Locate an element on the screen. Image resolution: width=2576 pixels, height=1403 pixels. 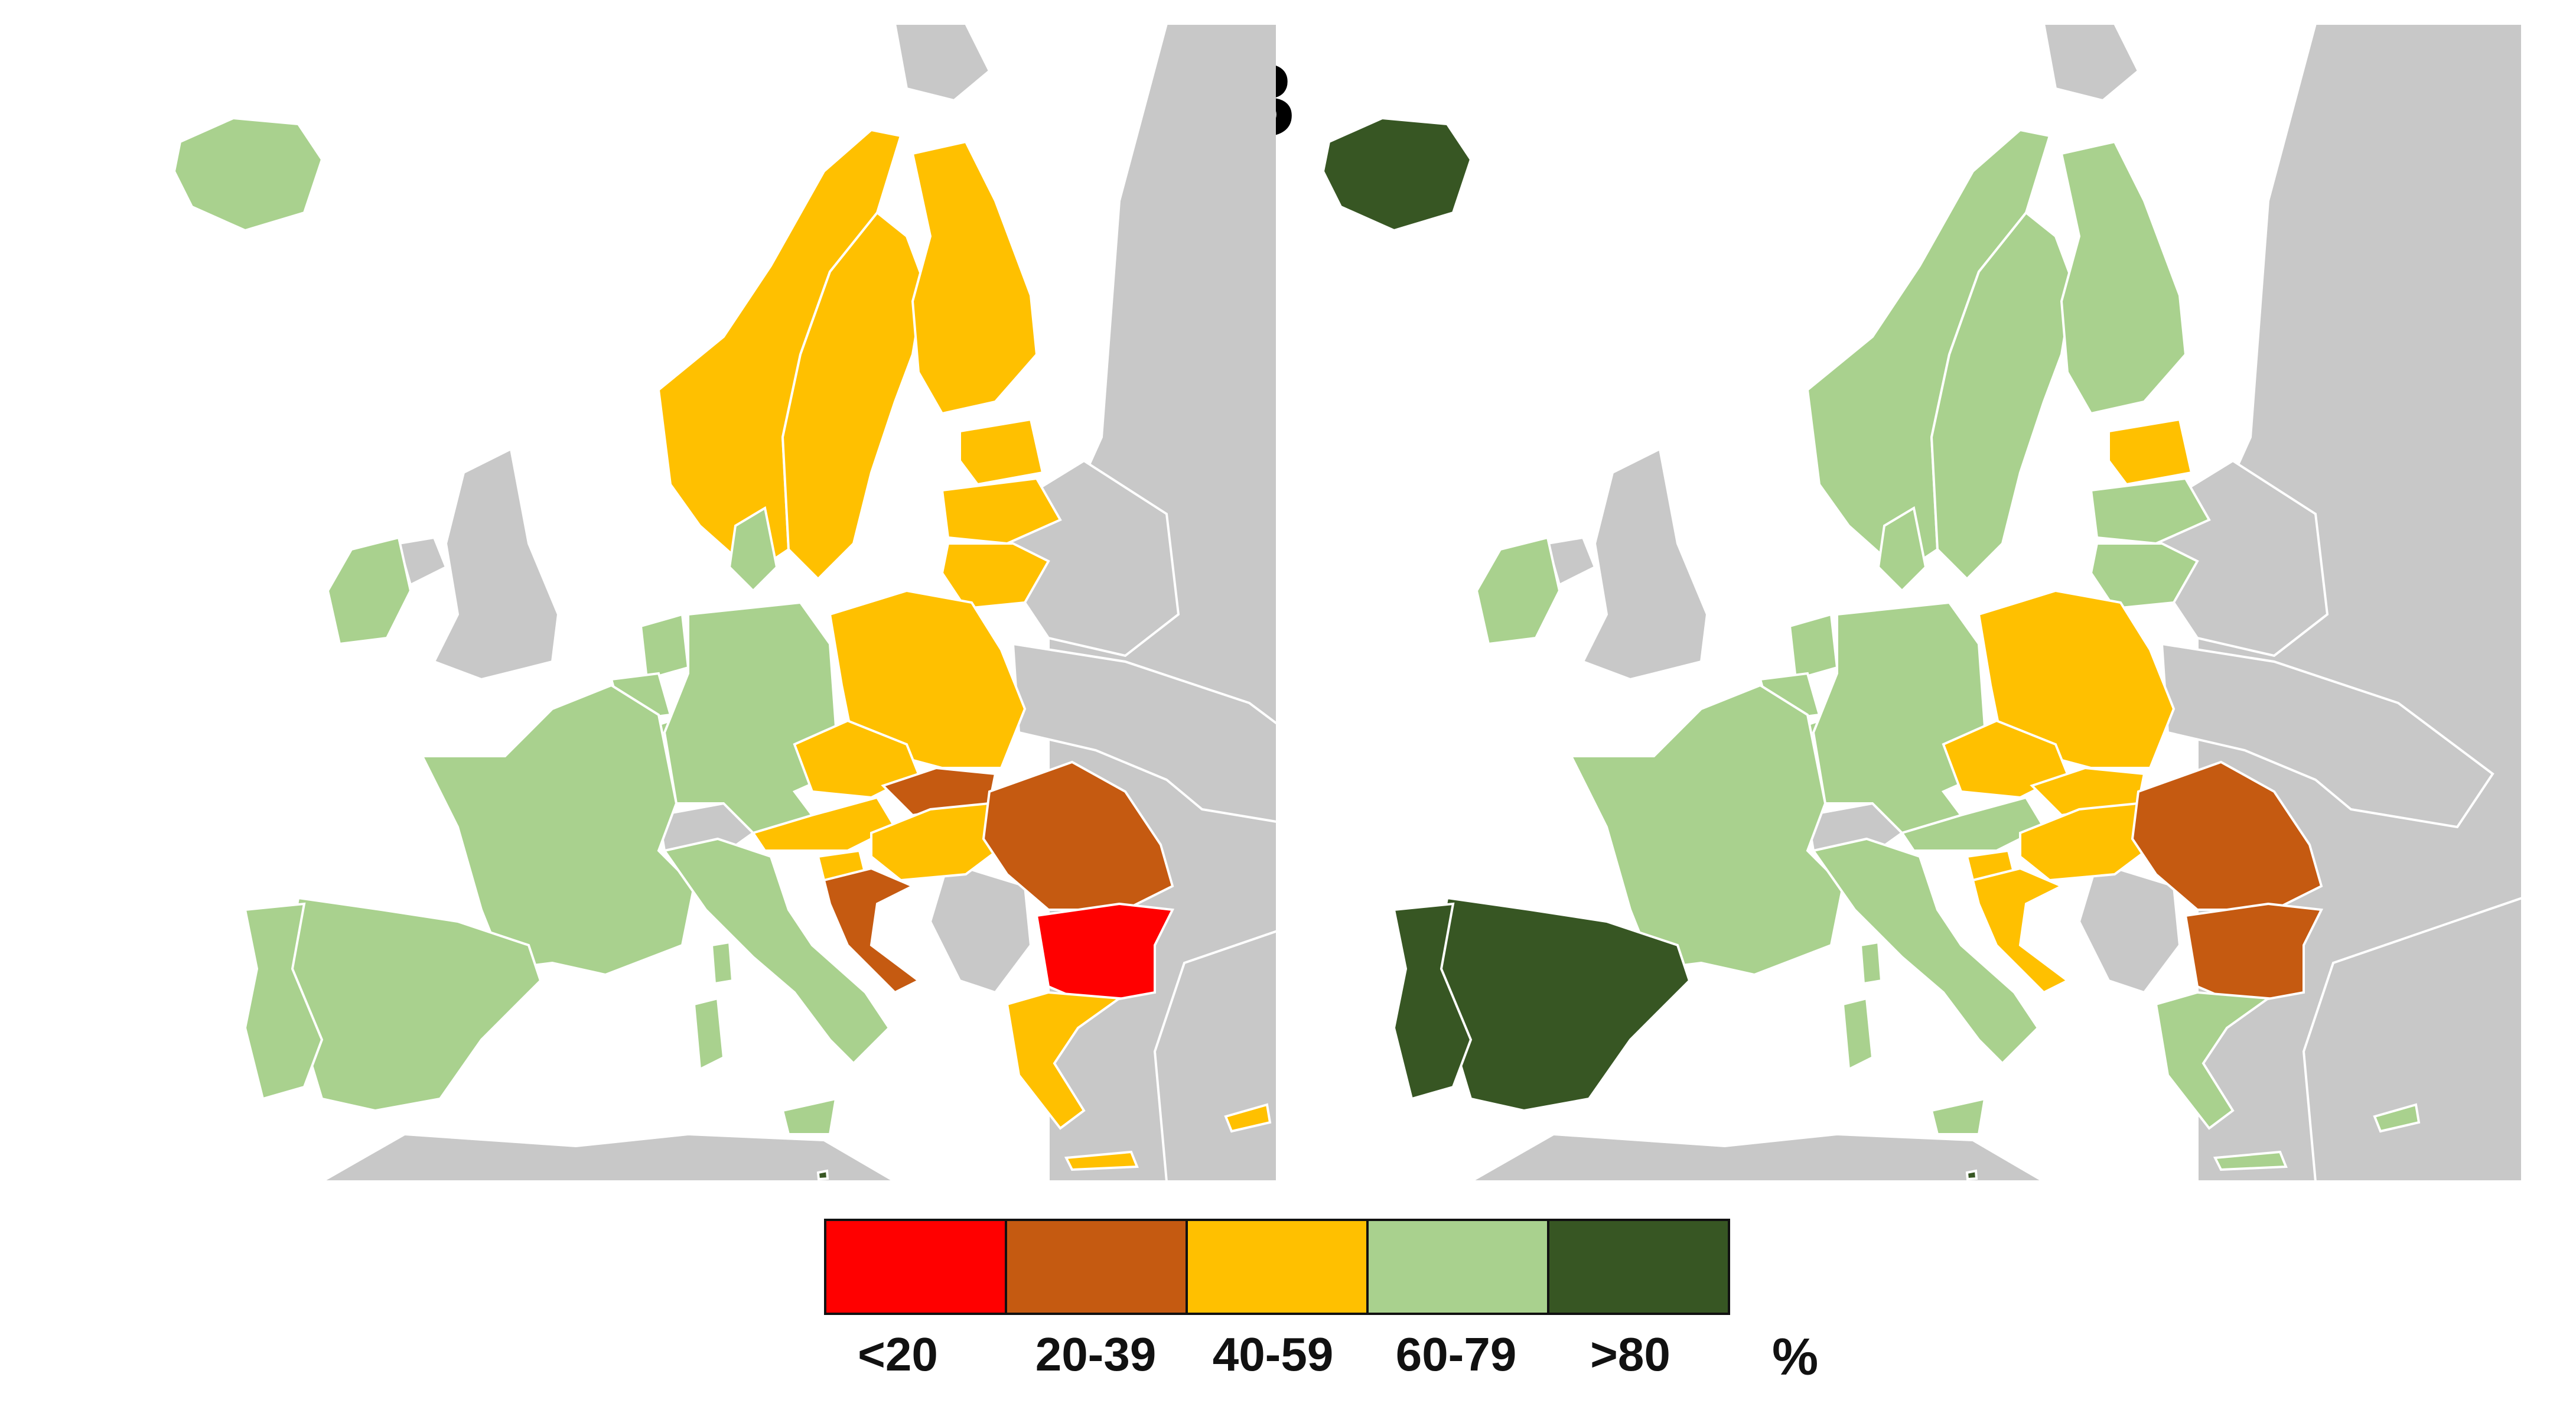
legend-unit-label: % is located at coordinates (1796, 1356).